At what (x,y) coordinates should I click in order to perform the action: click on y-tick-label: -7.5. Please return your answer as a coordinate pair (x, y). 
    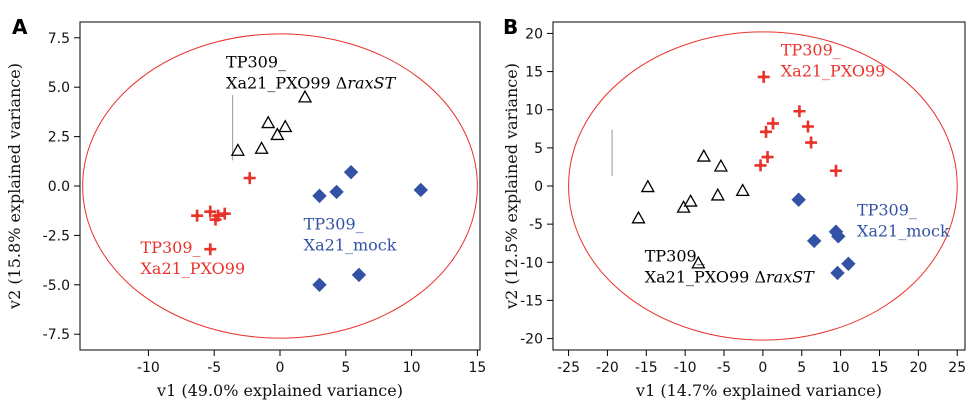
    Looking at the image, I should click on (56, 335).